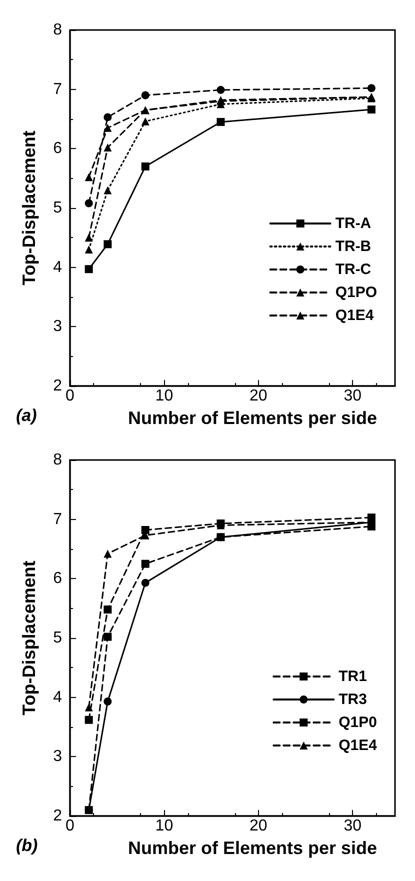 Image resolution: width=415 pixels, height=881 pixels. Describe the element at coordinates (27, 845) in the screenshot. I see `text: (b)` at that location.